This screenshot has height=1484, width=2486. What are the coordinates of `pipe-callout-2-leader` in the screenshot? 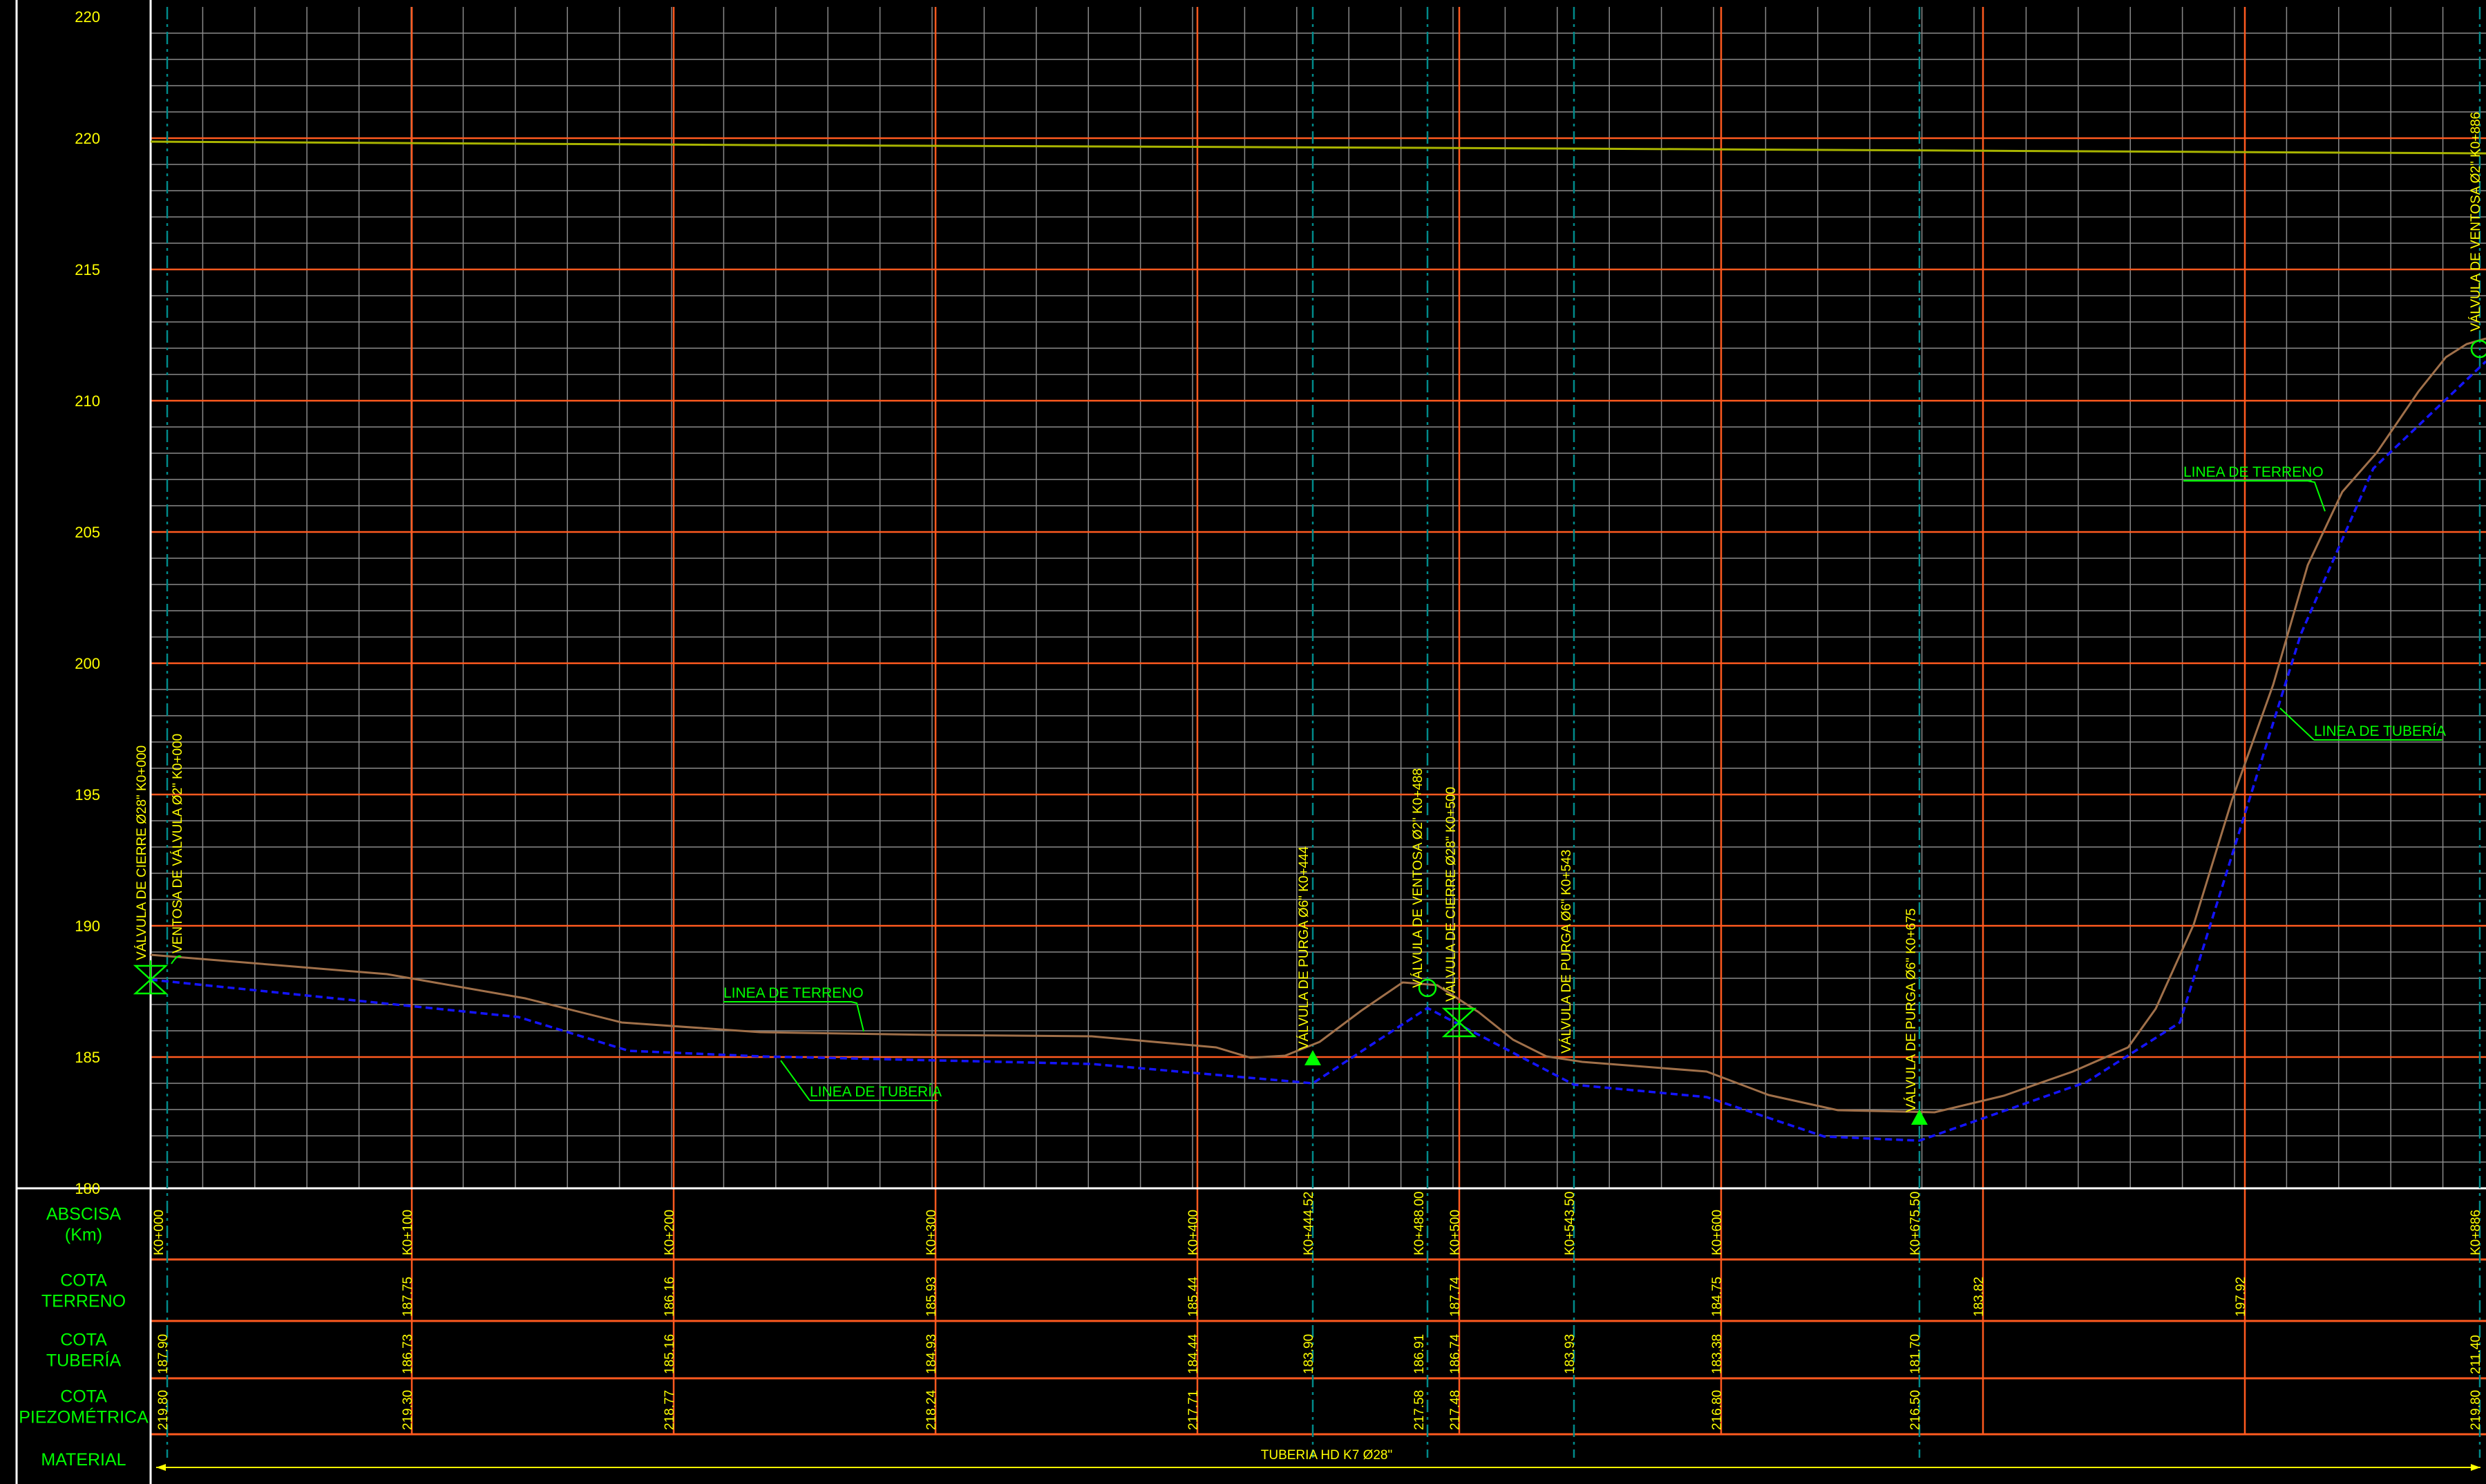 It's located at (2297, 724).